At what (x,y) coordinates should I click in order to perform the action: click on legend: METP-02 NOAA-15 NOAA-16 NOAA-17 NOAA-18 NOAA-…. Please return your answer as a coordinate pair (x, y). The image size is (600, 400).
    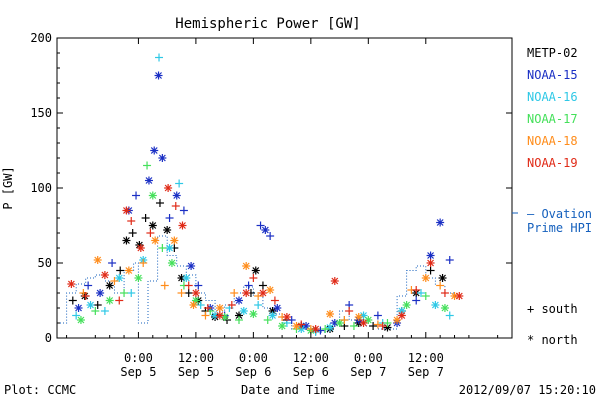
    Looking at the image, I should click on (552, 108).